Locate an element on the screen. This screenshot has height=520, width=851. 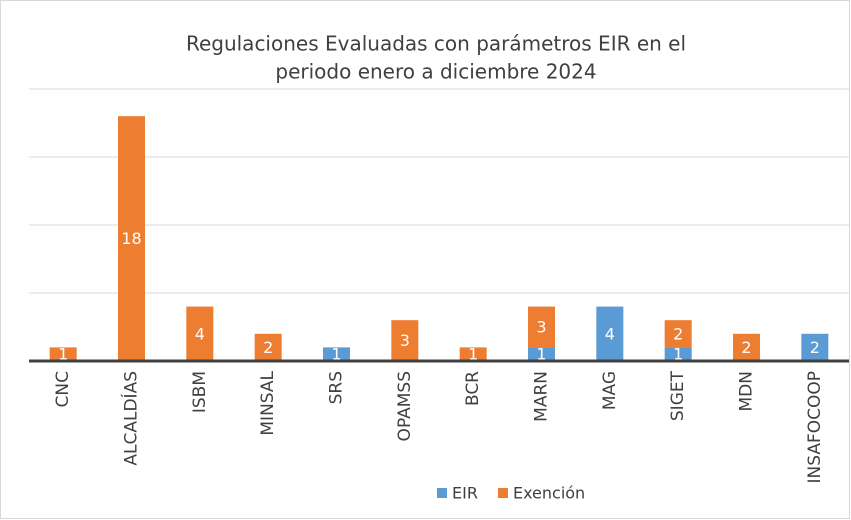
x-tick-label: SRS is located at coordinates (337, 387).